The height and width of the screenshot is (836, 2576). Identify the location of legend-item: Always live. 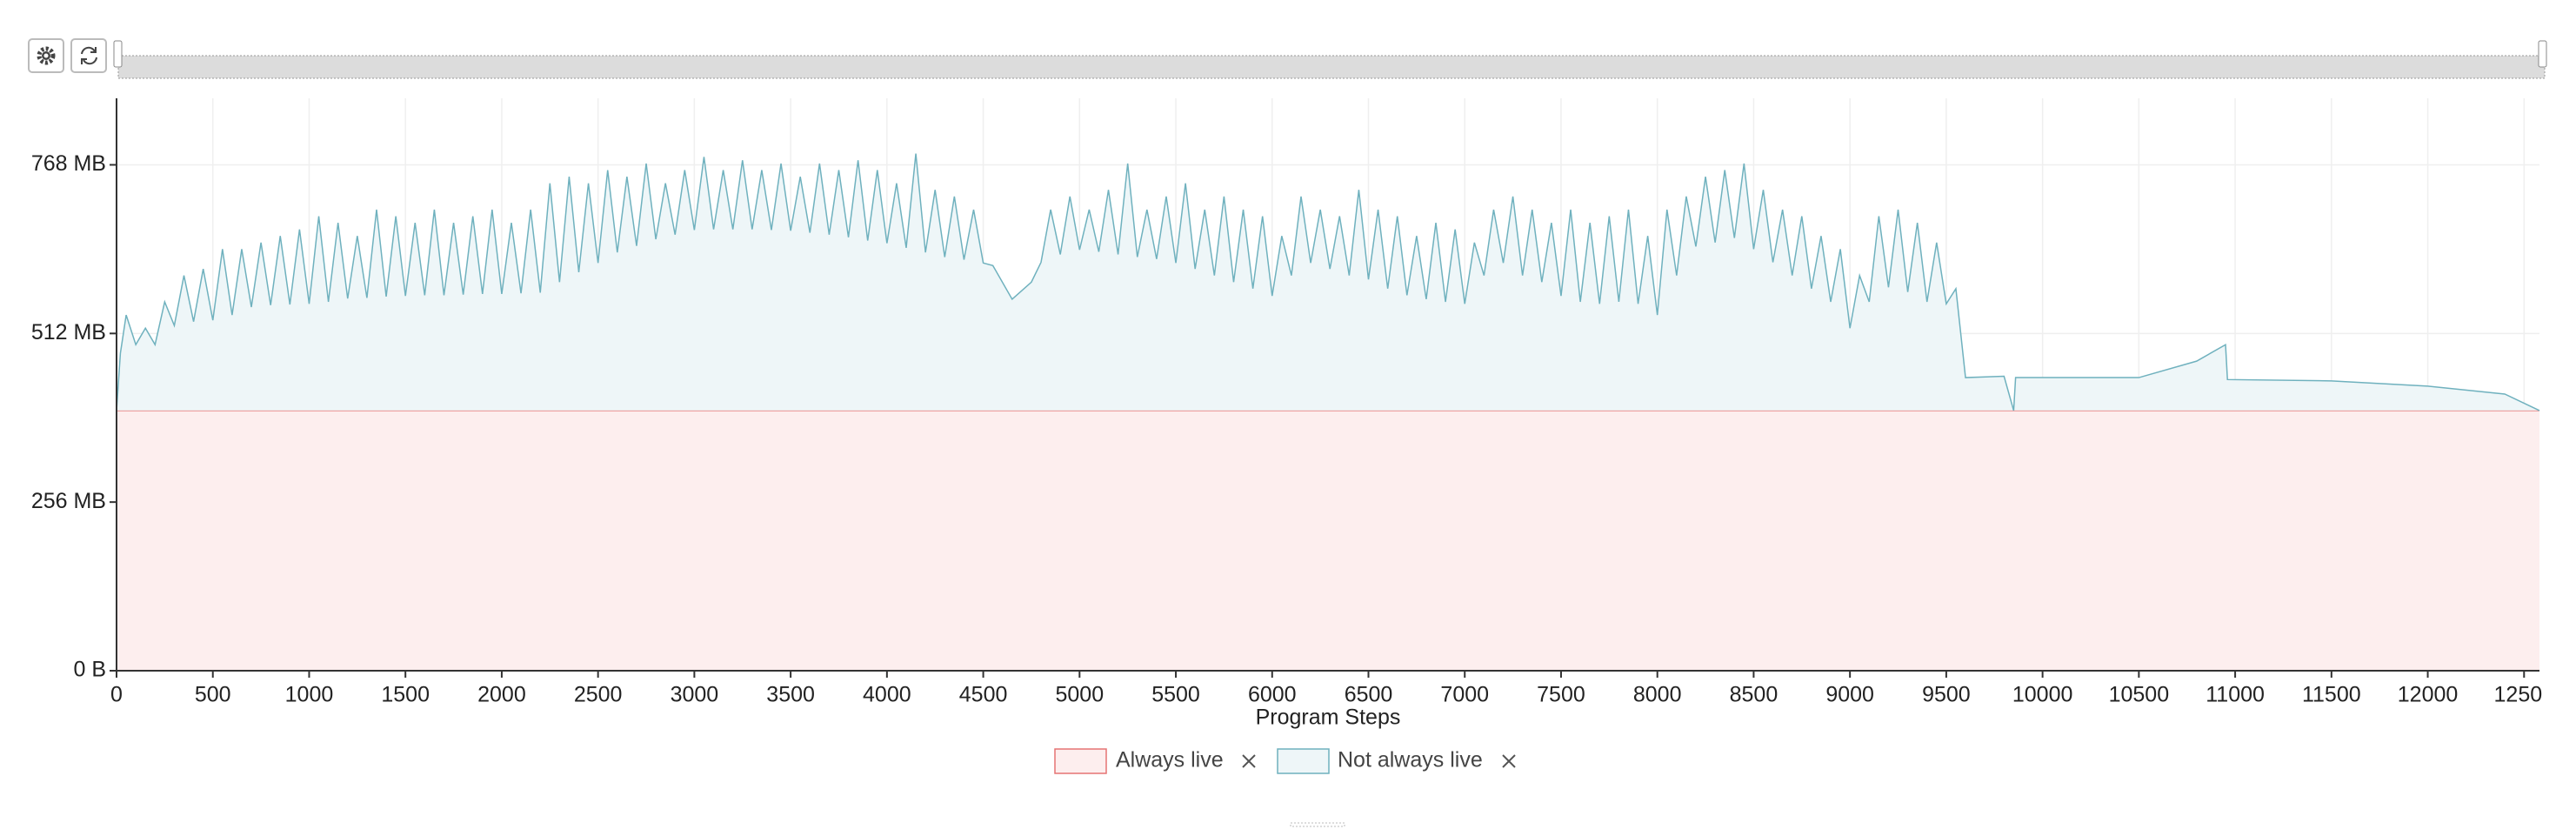
(1155, 761).